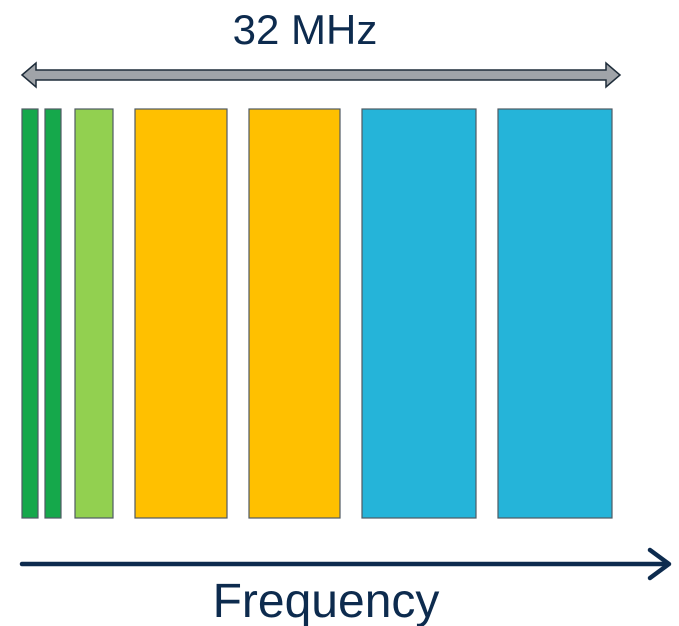  I want to click on bandwidth-arrow, so click(321, 75).